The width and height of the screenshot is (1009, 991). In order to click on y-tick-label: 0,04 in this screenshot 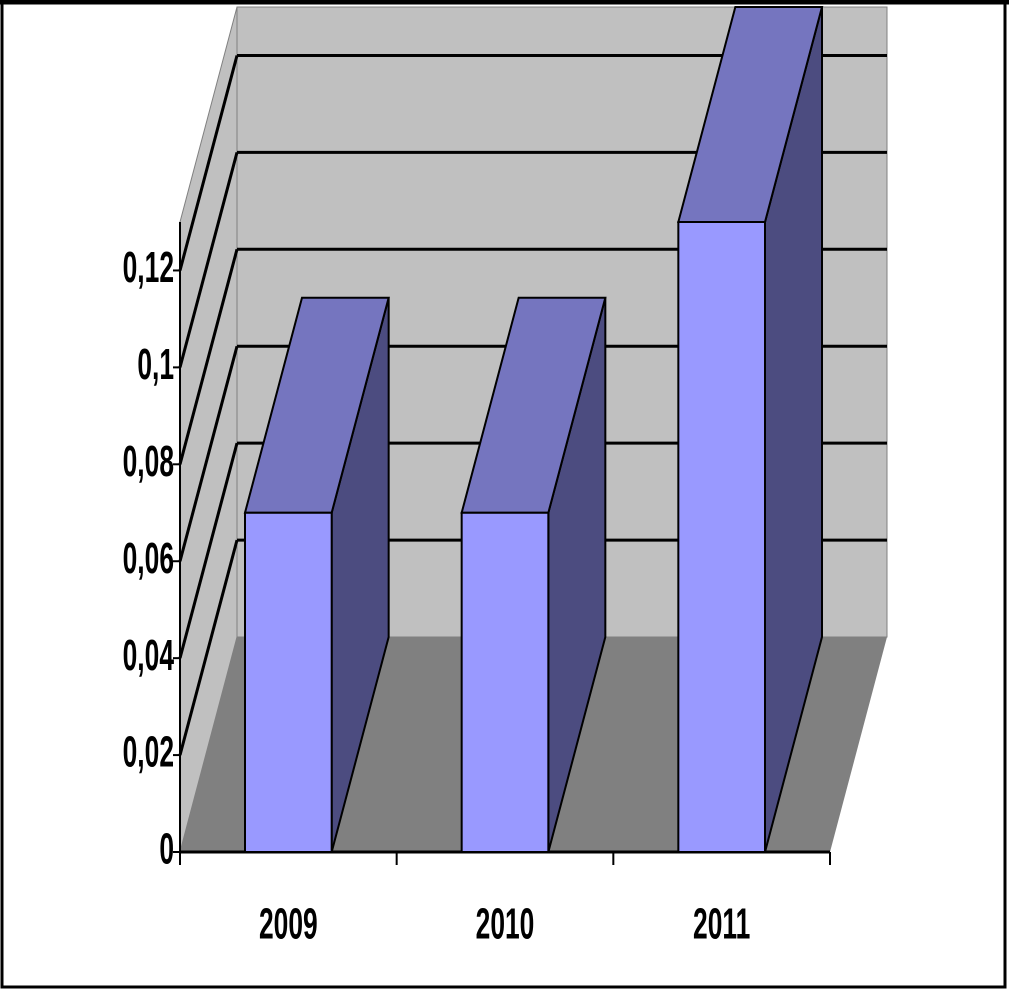, I will do `click(148, 655)`.